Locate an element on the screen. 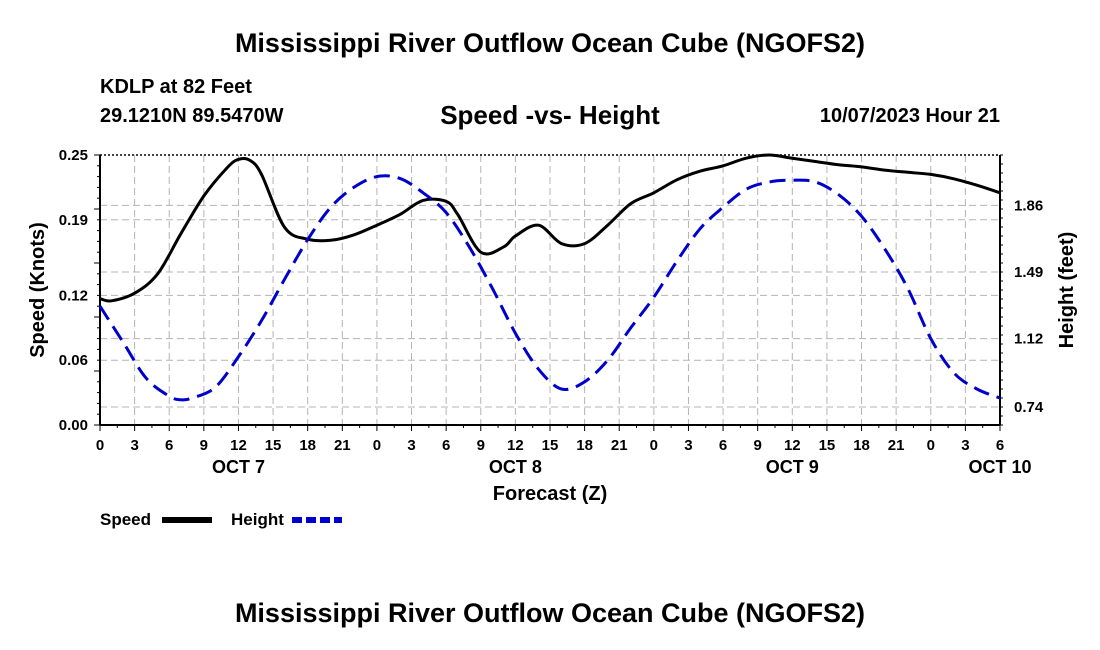  y-right-tick-label: 1.12 is located at coordinates (1028, 339).